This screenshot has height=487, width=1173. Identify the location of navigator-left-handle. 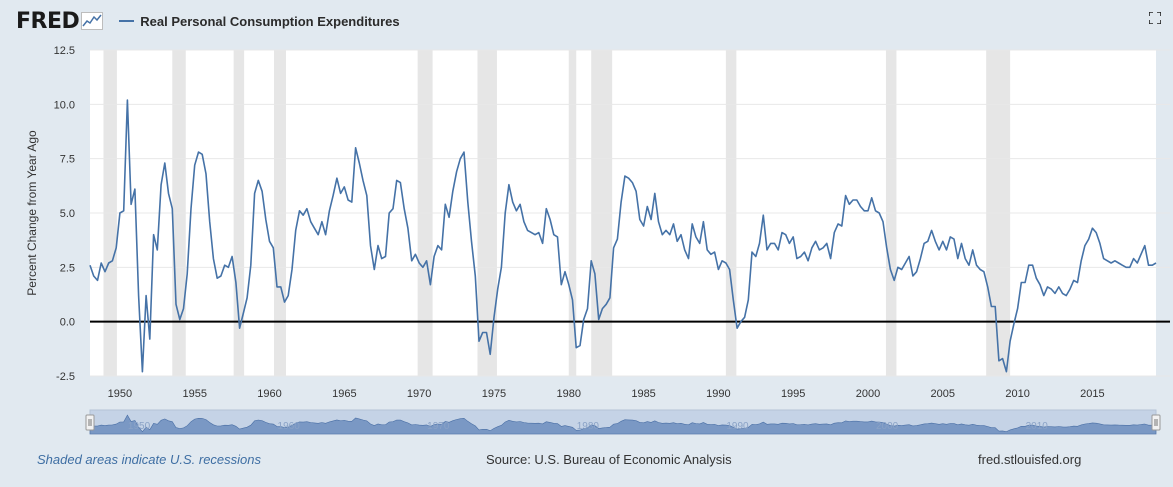
(90, 422).